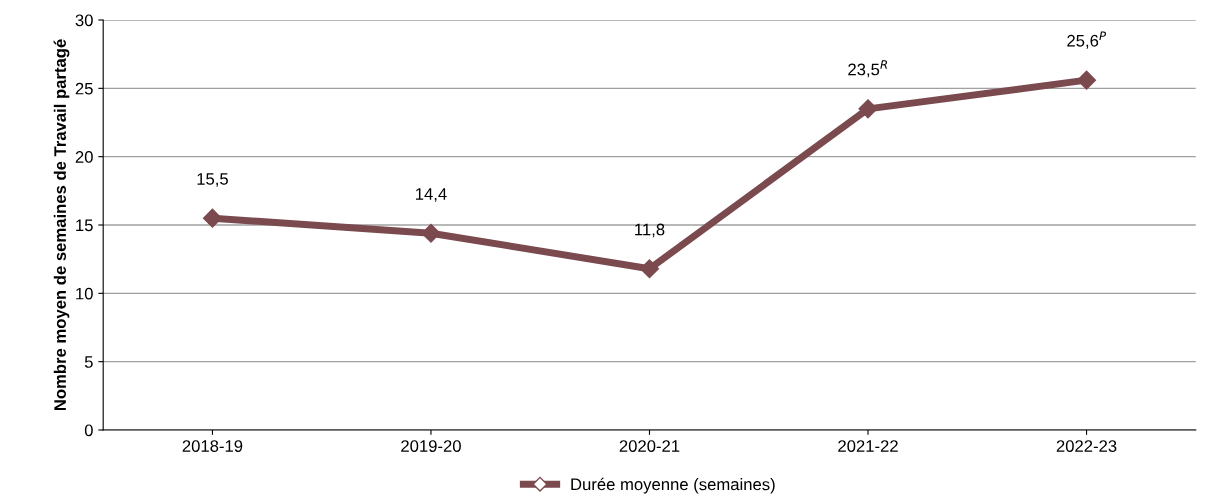 This screenshot has width=1214, height=500. What do you see at coordinates (1087, 40) in the screenshot?
I see `data-label: 25,6$^{P}$` at bounding box center [1087, 40].